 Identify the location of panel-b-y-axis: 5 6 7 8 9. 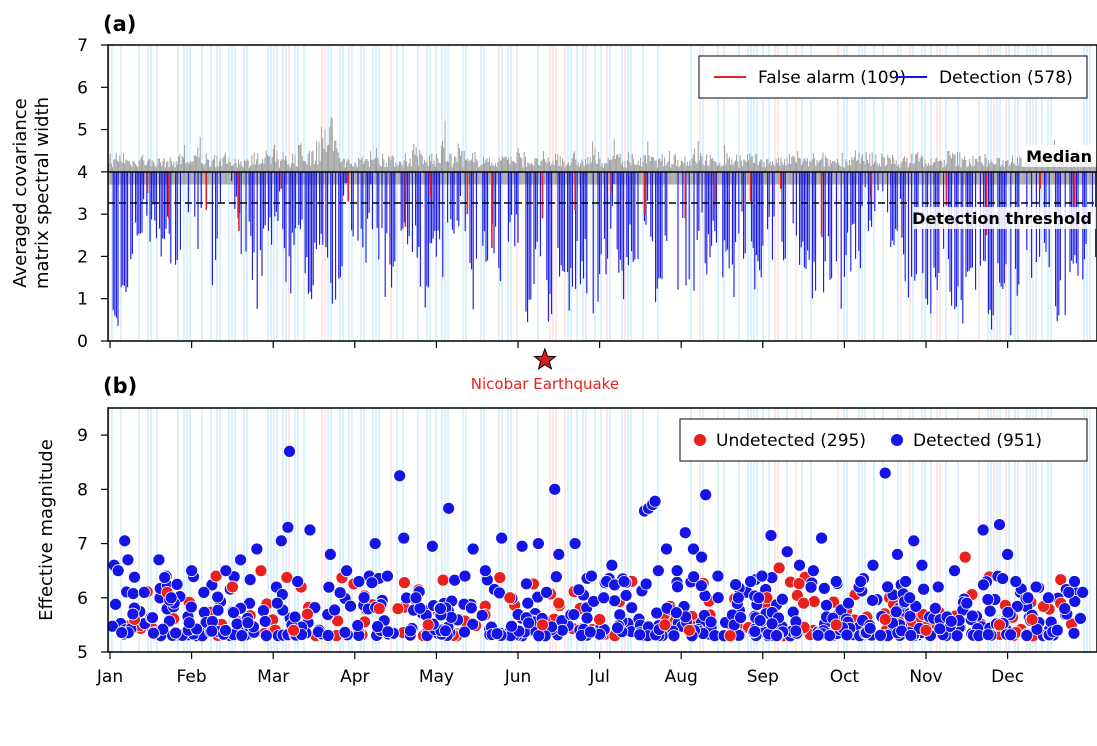
(92, 544).